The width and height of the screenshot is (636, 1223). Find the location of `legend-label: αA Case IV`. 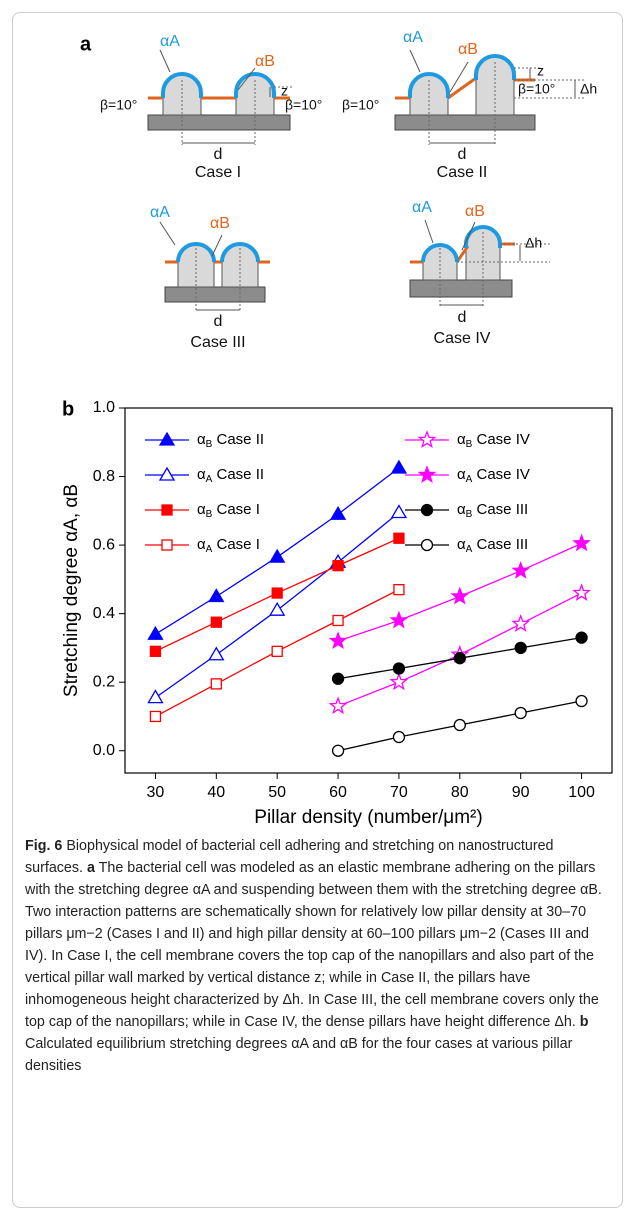

legend-label: αA Case IV is located at coordinates (493, 475).